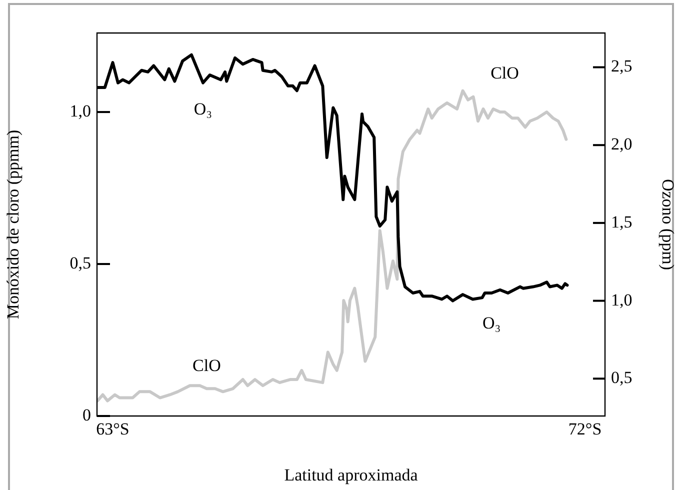 The image size is (681, 490). Describe the element at coordinates (203, 108) in the screenshot. I see `text: O₃` at that location.